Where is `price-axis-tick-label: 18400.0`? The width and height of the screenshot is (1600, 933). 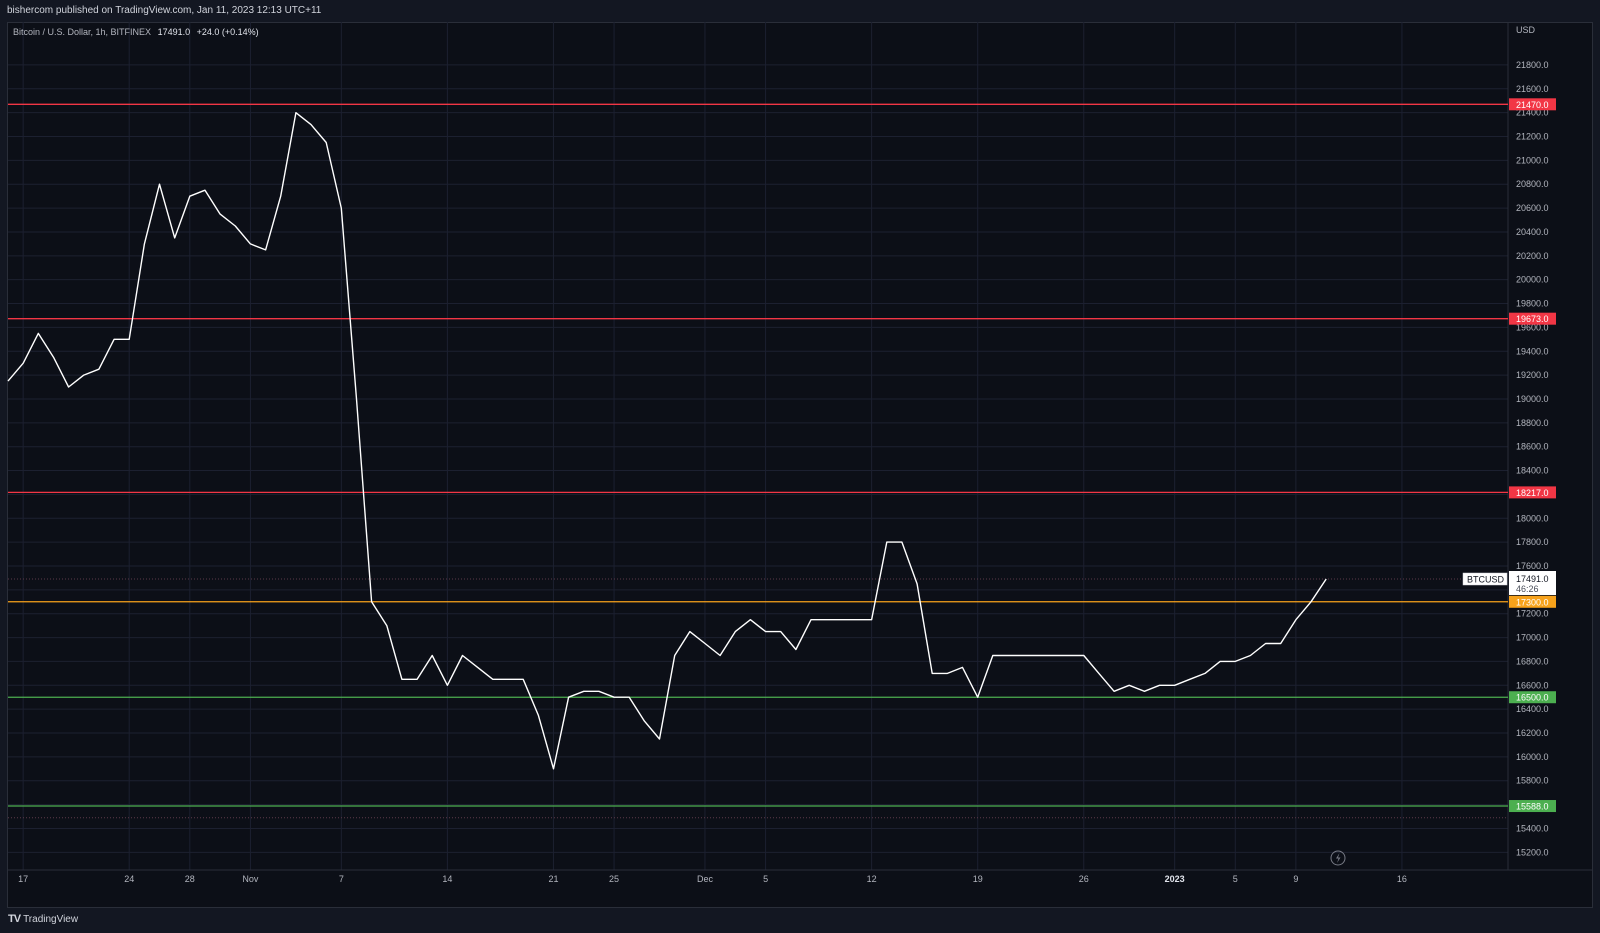 price-axis-tick-label: 18400.0 is located at coordinates (1532, 471).